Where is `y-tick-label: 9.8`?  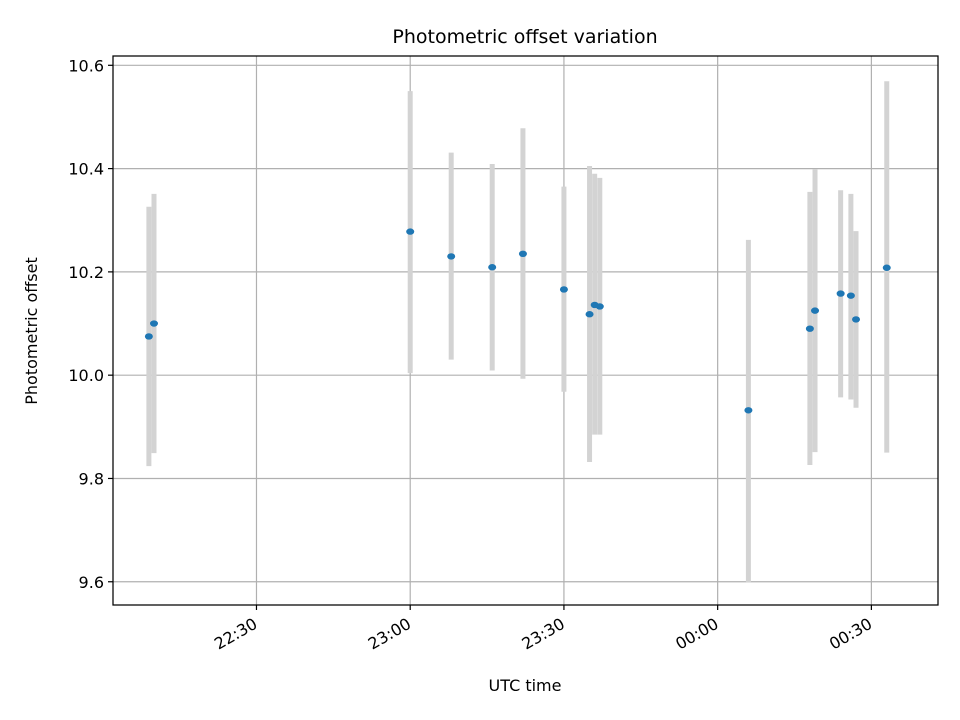
y-tick-label: 9.8 is located at coordinates (91, 478).